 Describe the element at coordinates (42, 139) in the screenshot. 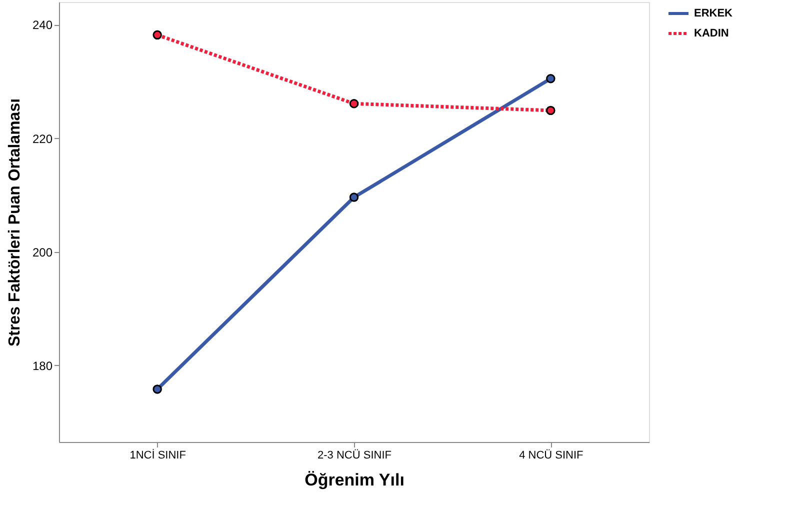

I see `y-tick-label: 220` at that location.